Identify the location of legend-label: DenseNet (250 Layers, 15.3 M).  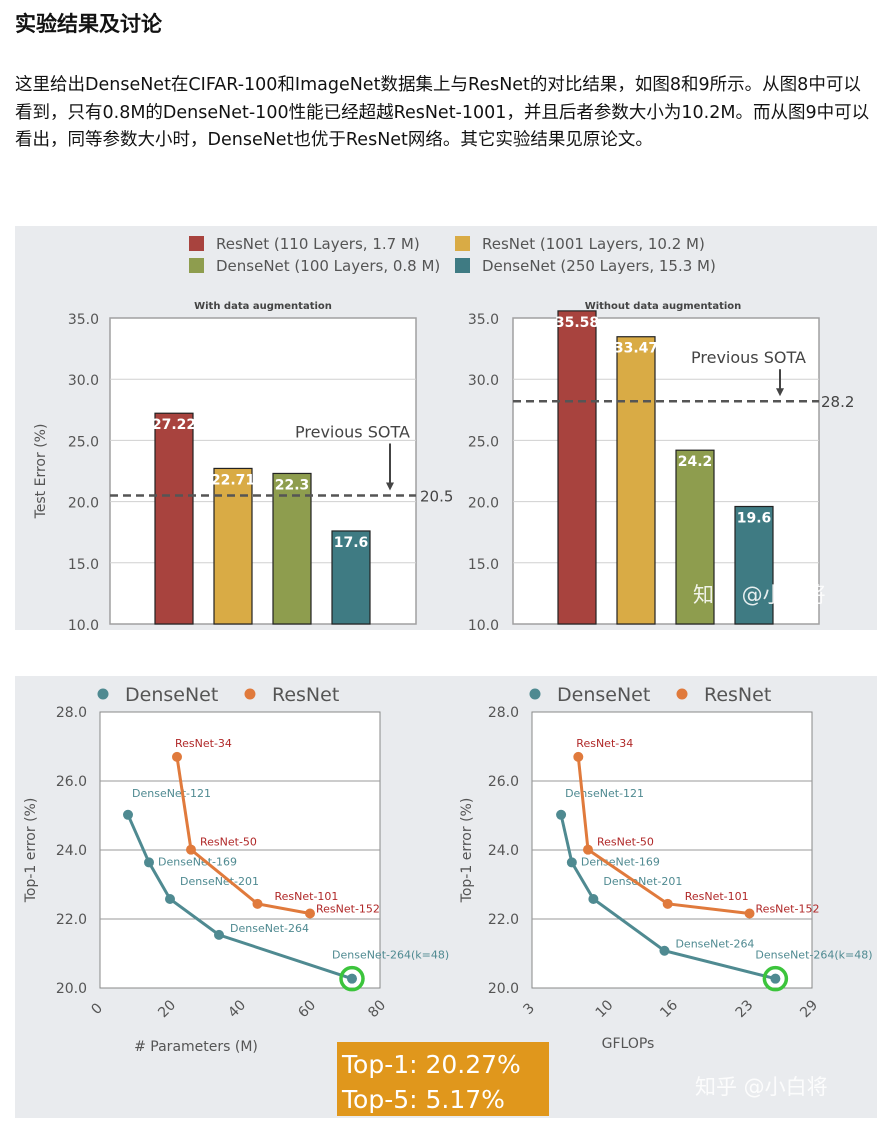
(599, 266).